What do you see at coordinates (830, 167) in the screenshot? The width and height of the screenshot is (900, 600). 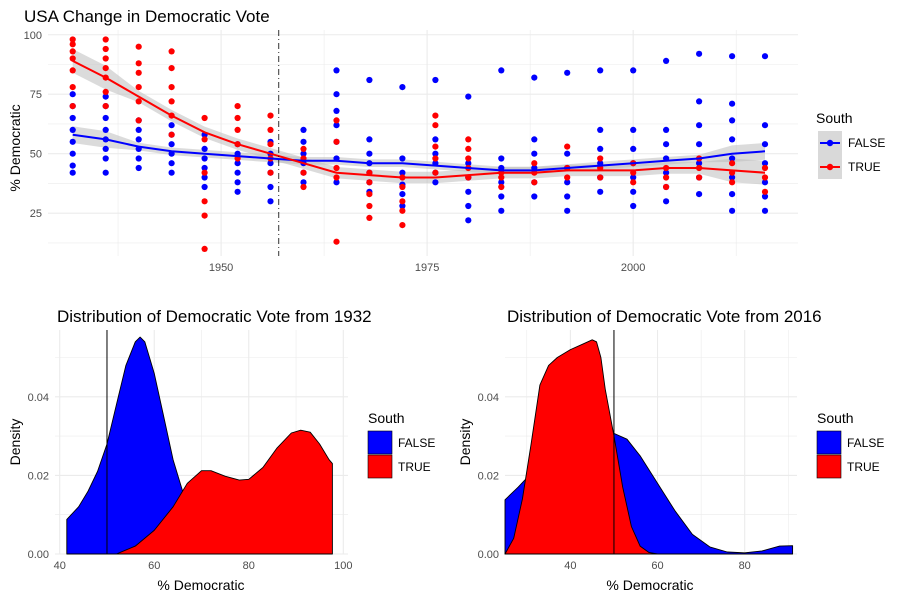 I see `legend-key-true-point` at bounding box center [830, 167].